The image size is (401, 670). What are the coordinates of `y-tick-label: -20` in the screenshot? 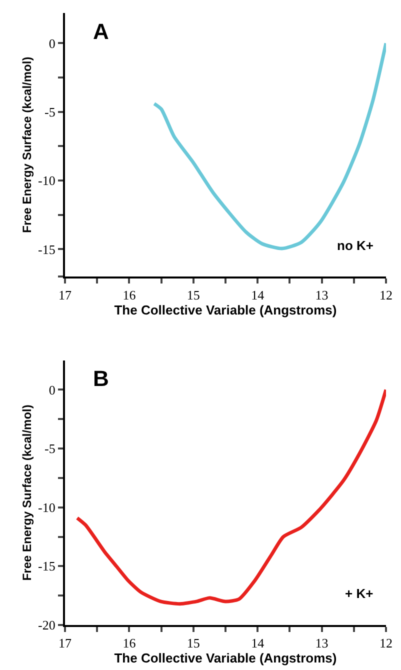 It's located at (47, 625).